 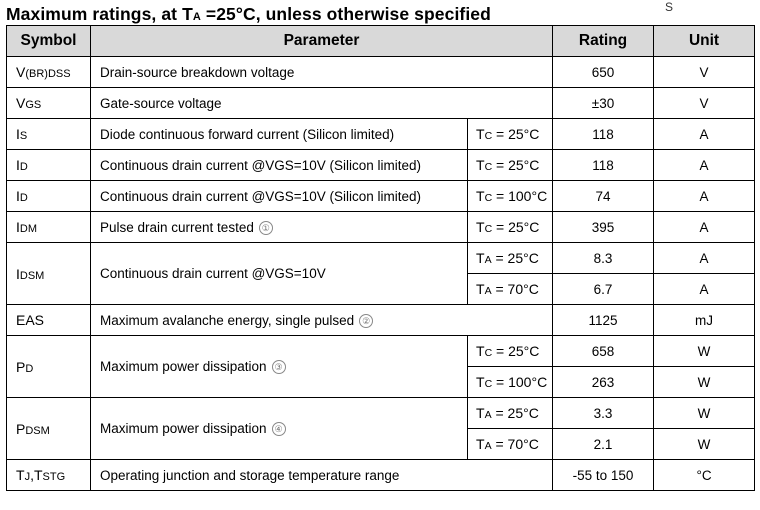 I want to click on symbol-subscript: STG, so click(x=54, y=477).